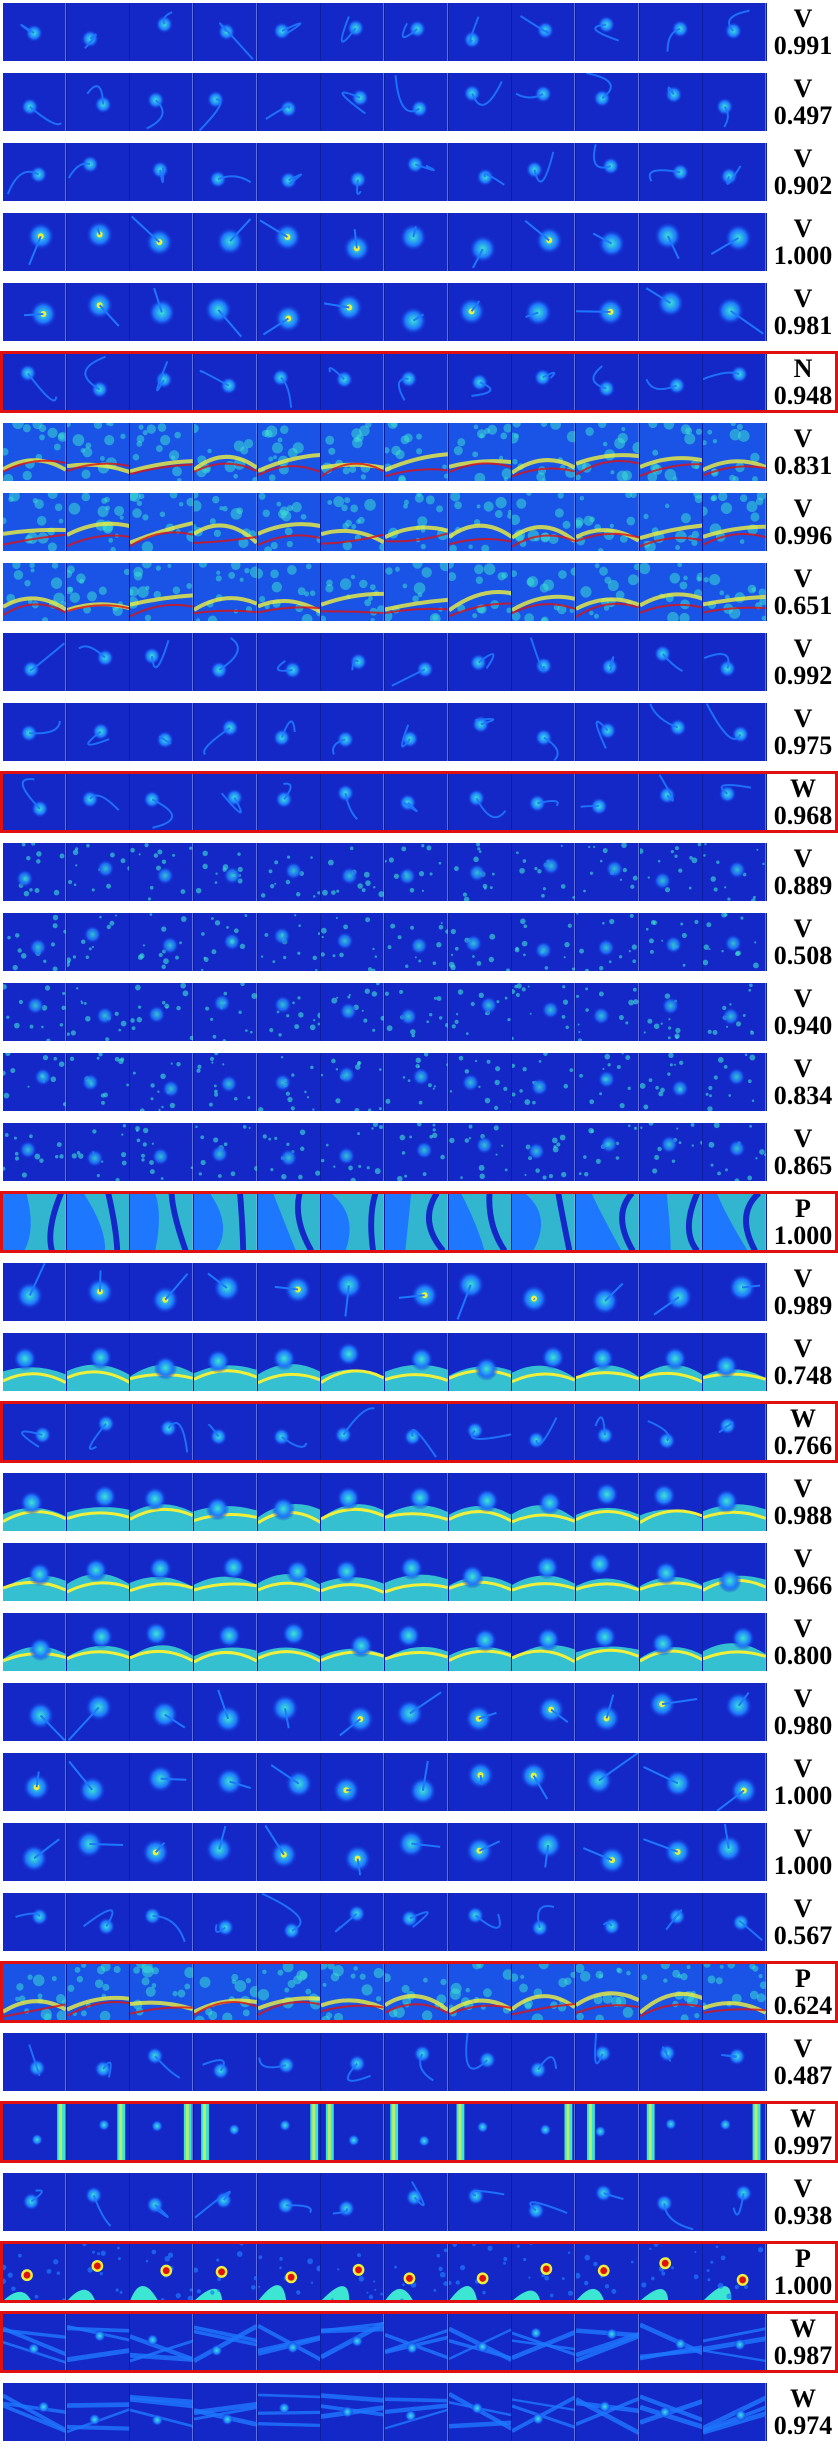  What do you see at coordinates (419, 732) in the screenshot?
I see `result-row: V 0.975` at bounding box center [419, 732].